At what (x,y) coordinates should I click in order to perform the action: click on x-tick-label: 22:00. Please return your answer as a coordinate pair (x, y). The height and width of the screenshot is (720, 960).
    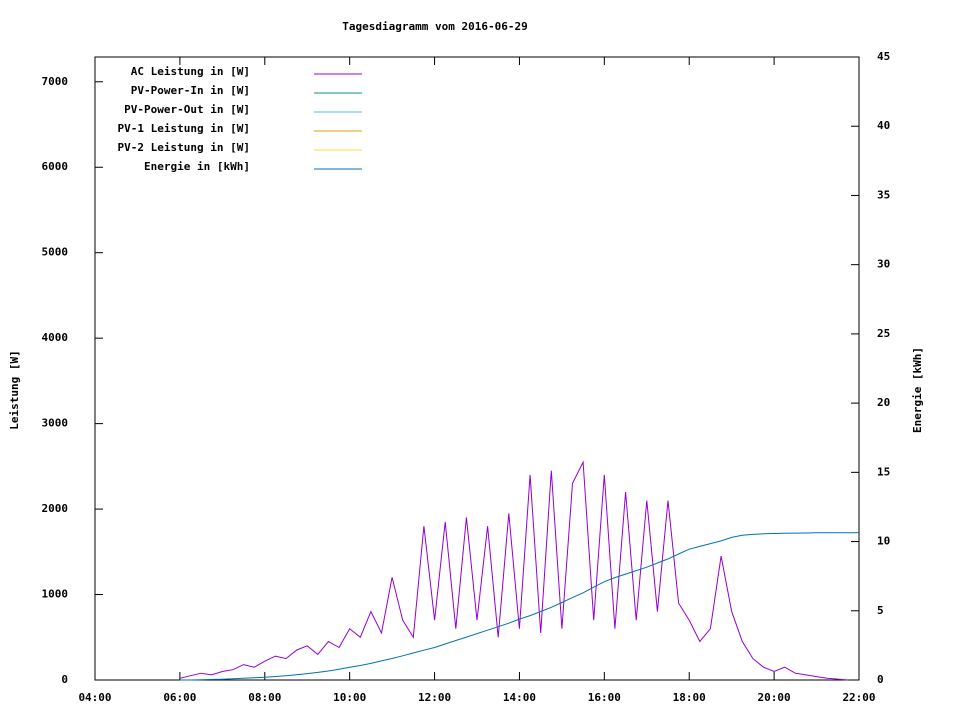
    Looking at the image, I should click on (858, 697).